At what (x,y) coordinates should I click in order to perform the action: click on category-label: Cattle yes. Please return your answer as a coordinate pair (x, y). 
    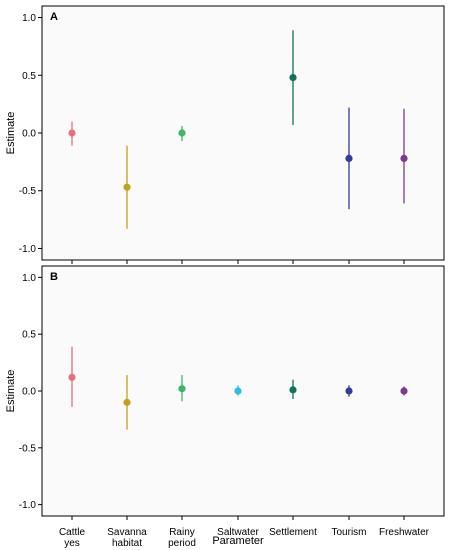
    Looking at the image, I should click on (72, 538).